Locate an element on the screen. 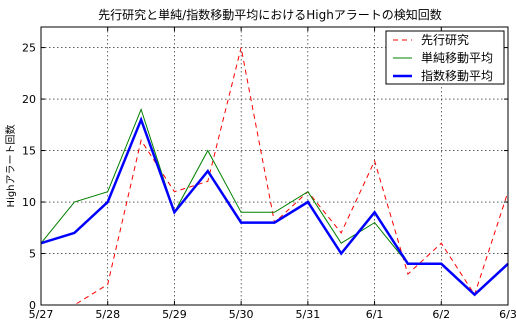  x-tick-label: 5/31 is located at coordinates (308, 314).